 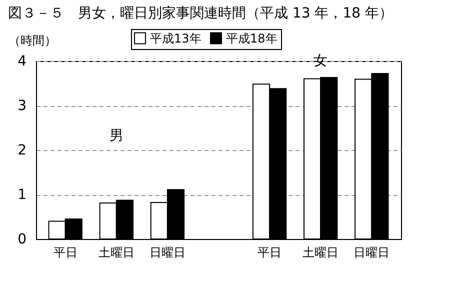 What do you see at coordinates (22, 240) in the screenshot?
I see `y-tick-label: 0` at bounding box center [22, 240].